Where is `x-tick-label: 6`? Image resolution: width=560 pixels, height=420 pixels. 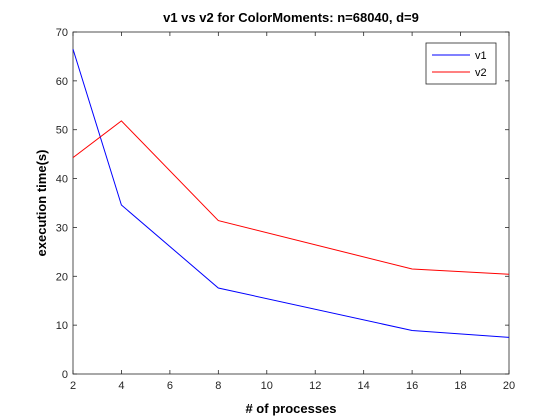
x-tick-label: 6 is located at coordinates (170, 386).